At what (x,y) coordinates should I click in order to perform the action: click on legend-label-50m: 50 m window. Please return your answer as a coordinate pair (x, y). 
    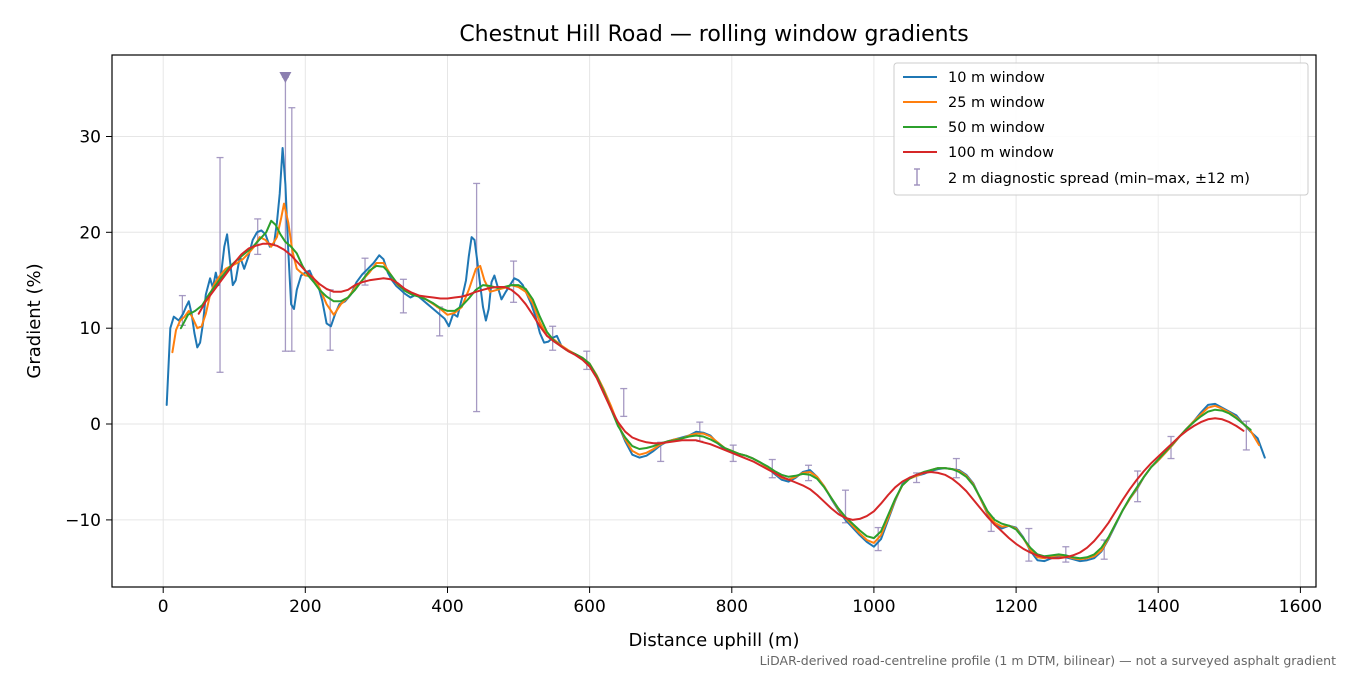
    Looking at the image, I should click on (996, 128).